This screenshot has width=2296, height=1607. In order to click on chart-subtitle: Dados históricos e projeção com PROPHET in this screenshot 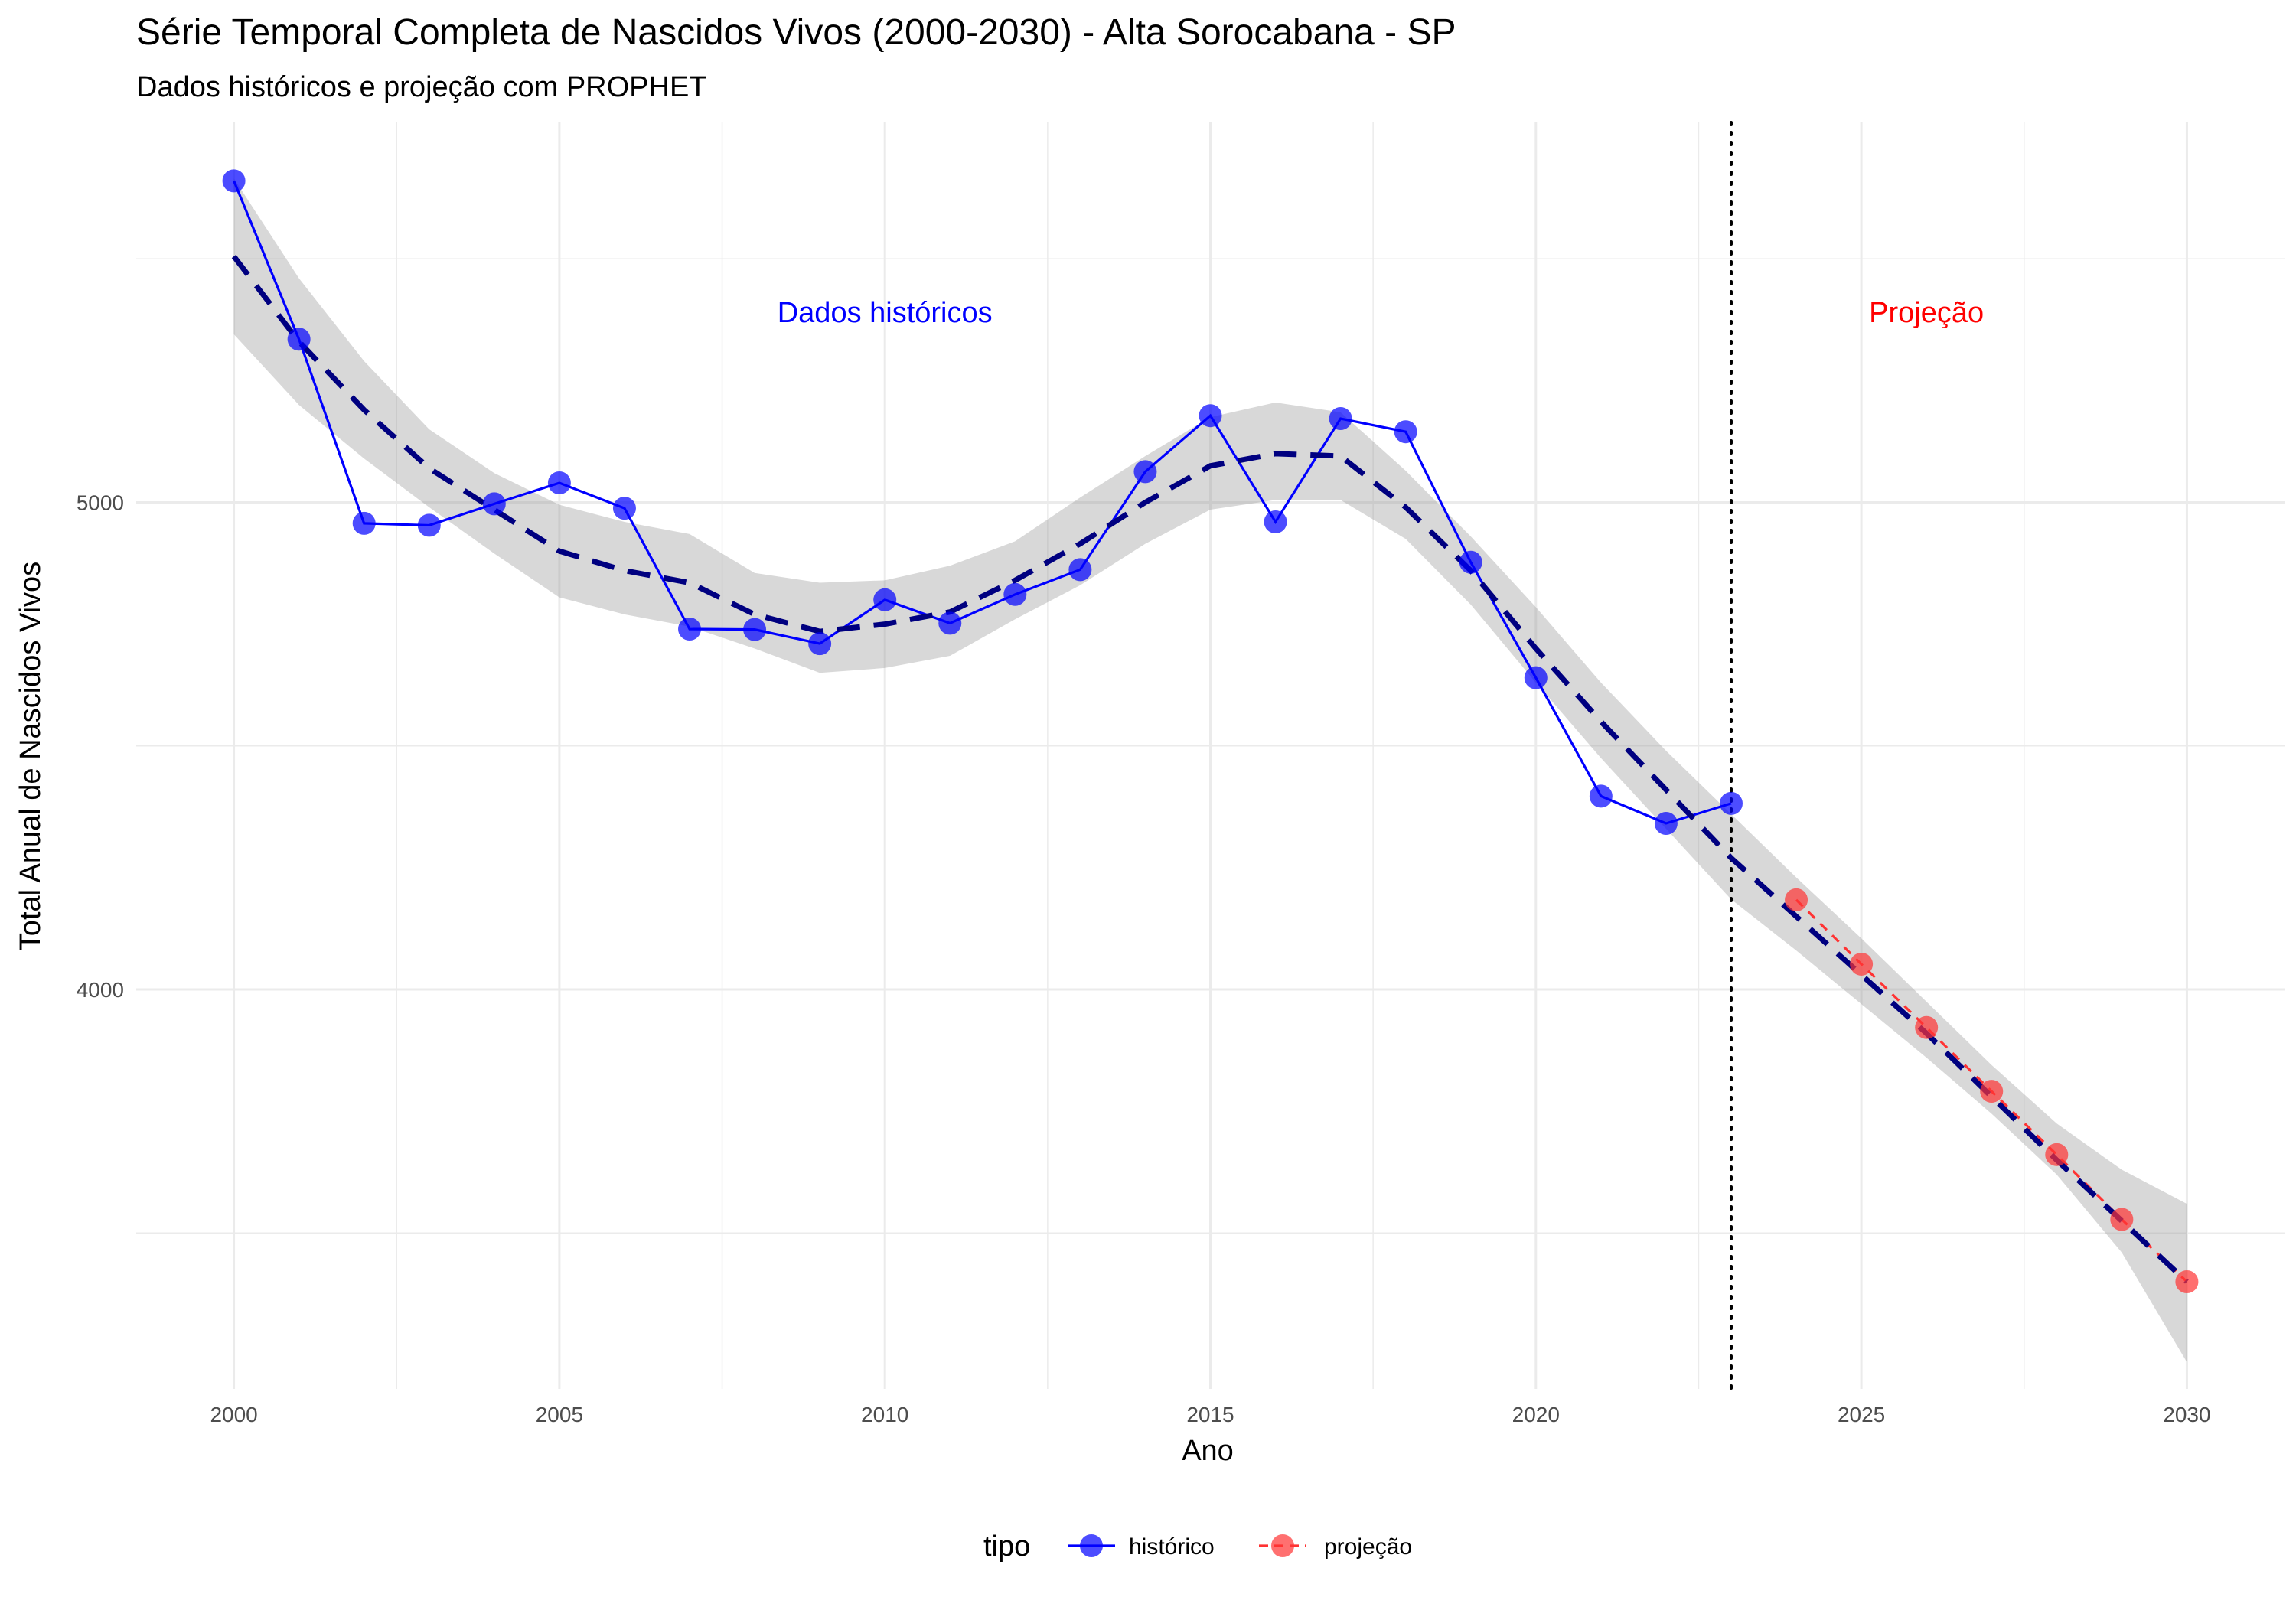, I will do `click(421, 87)`.